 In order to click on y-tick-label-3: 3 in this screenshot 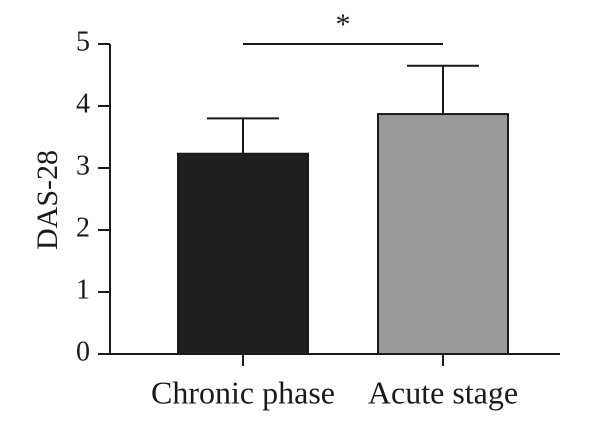, I will do `click(83, 165)`.